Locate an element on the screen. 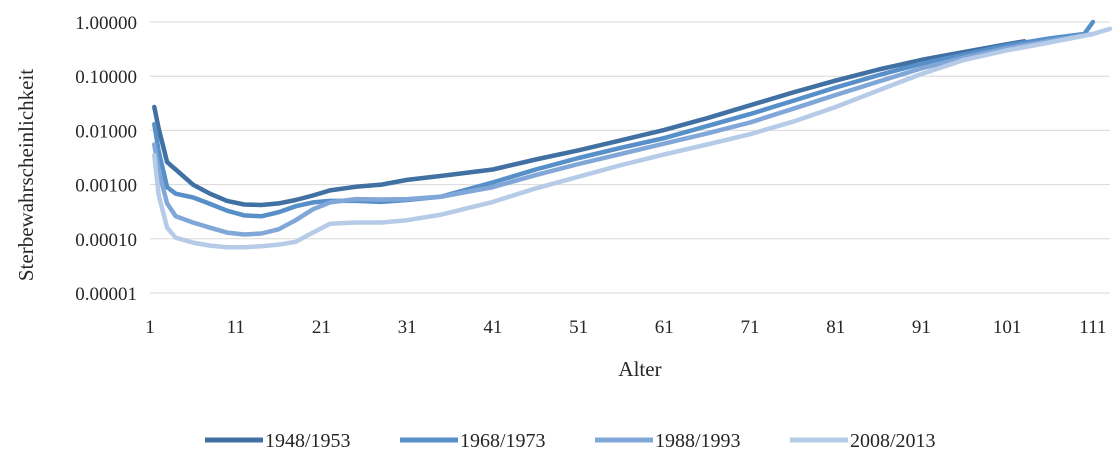 The height and width of the screenshot is (454, 1118). legend-item: 1968/1973 is located at coordinates (473, 441).